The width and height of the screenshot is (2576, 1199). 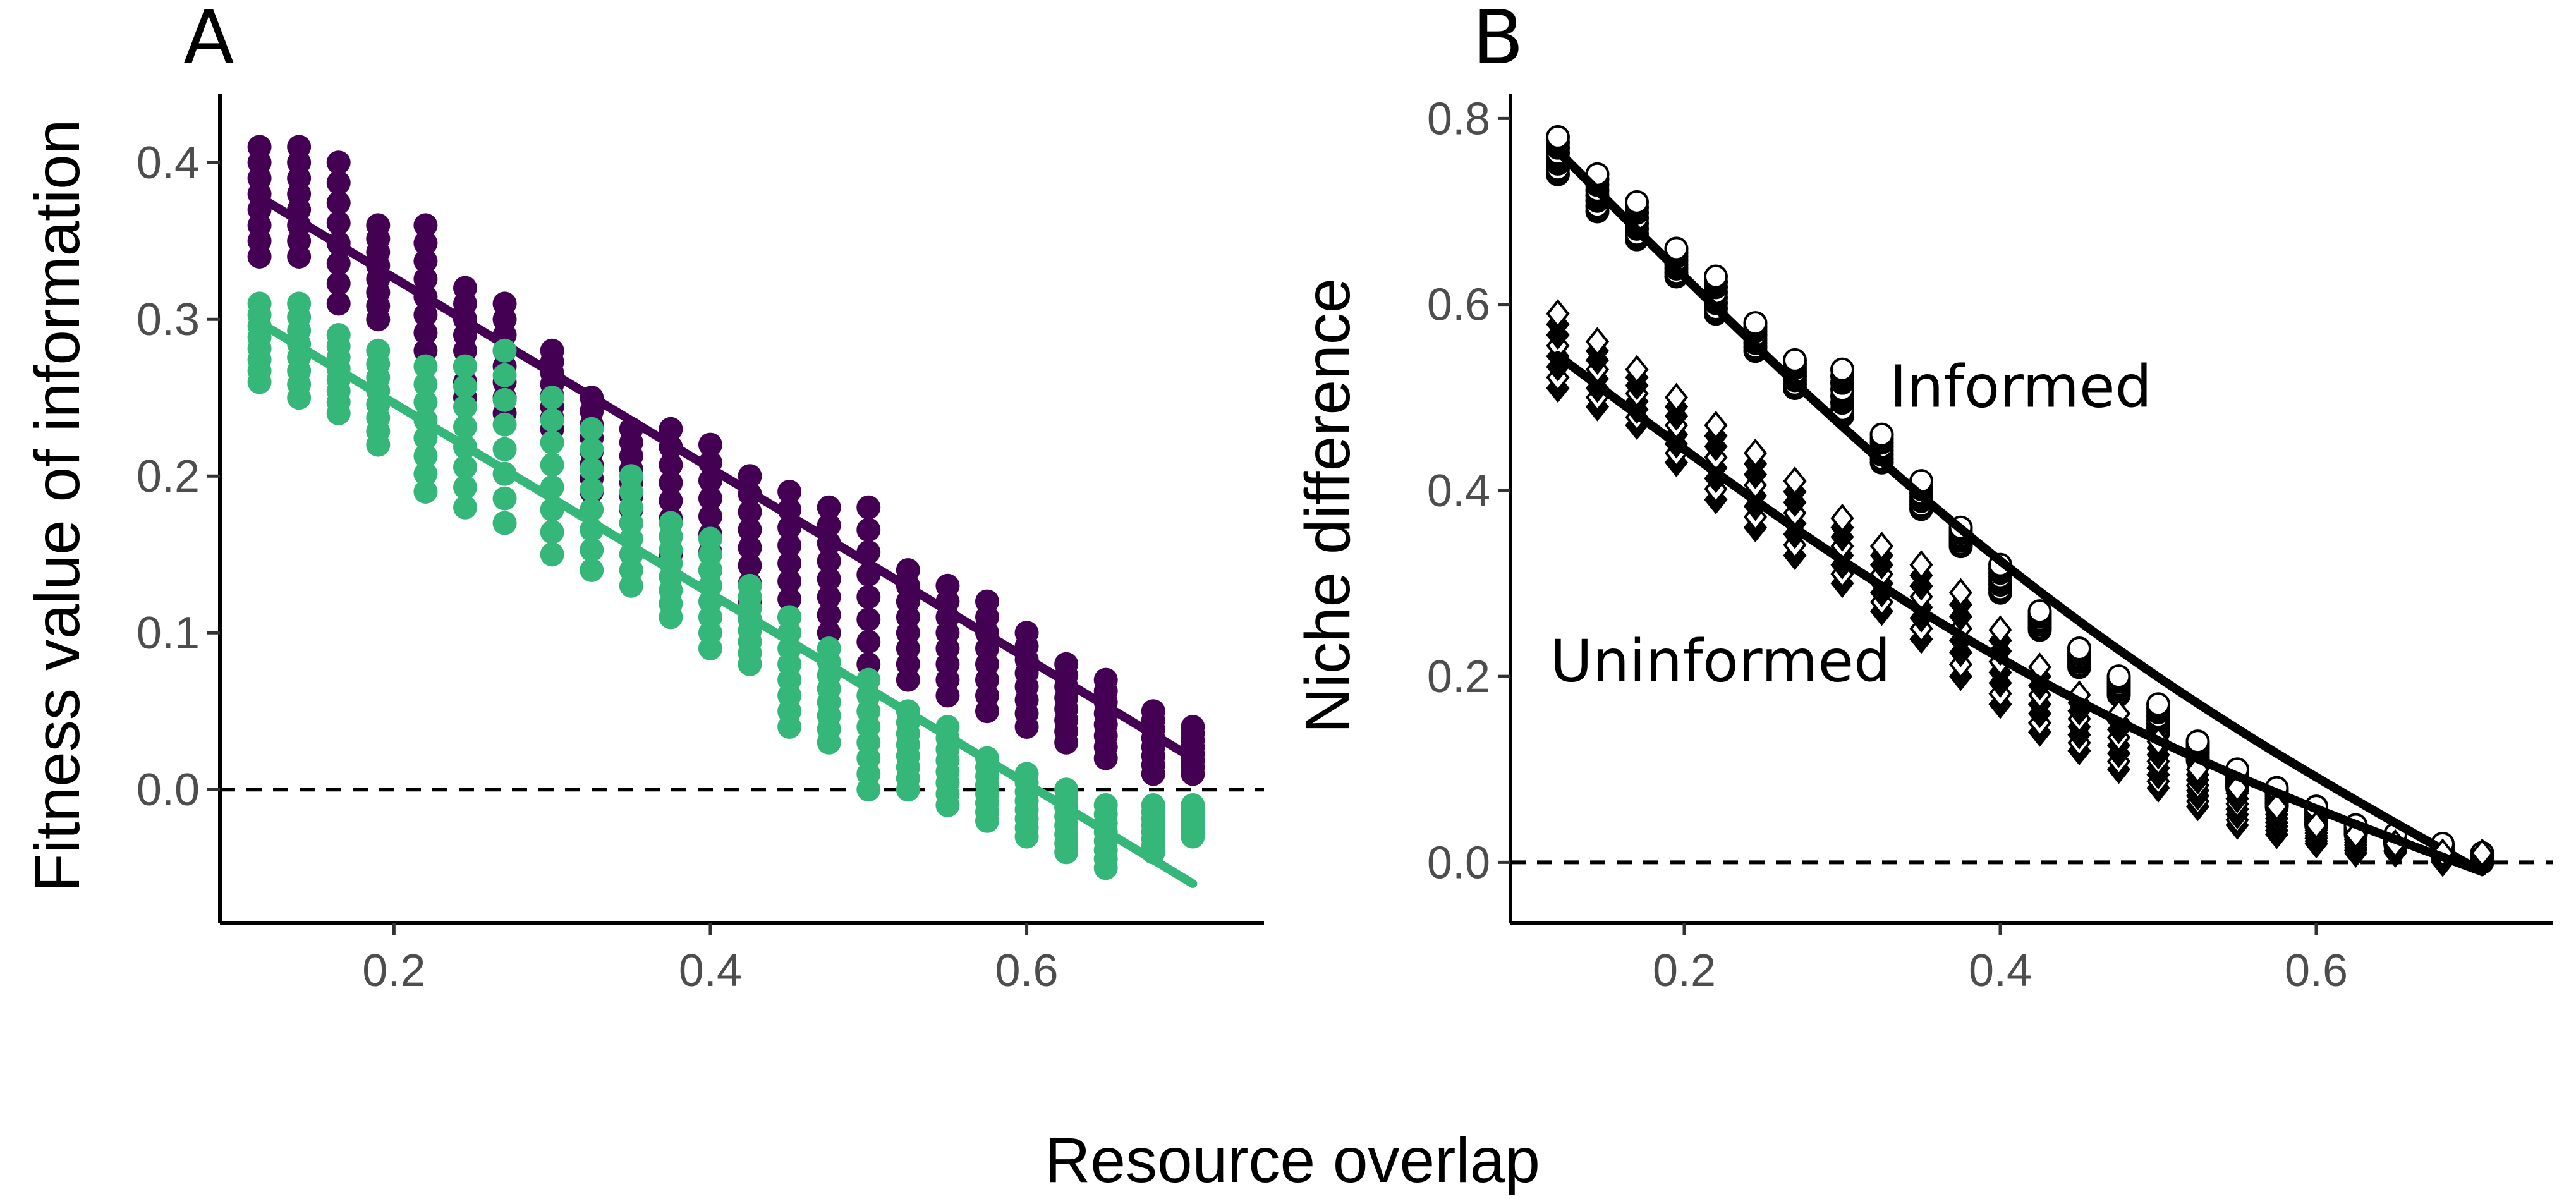 What do you see at coordinates (2000, 971) in the screenshot?
I see `panel-b-x-tick-label: 0.4` at bounding box center [2000, 971].